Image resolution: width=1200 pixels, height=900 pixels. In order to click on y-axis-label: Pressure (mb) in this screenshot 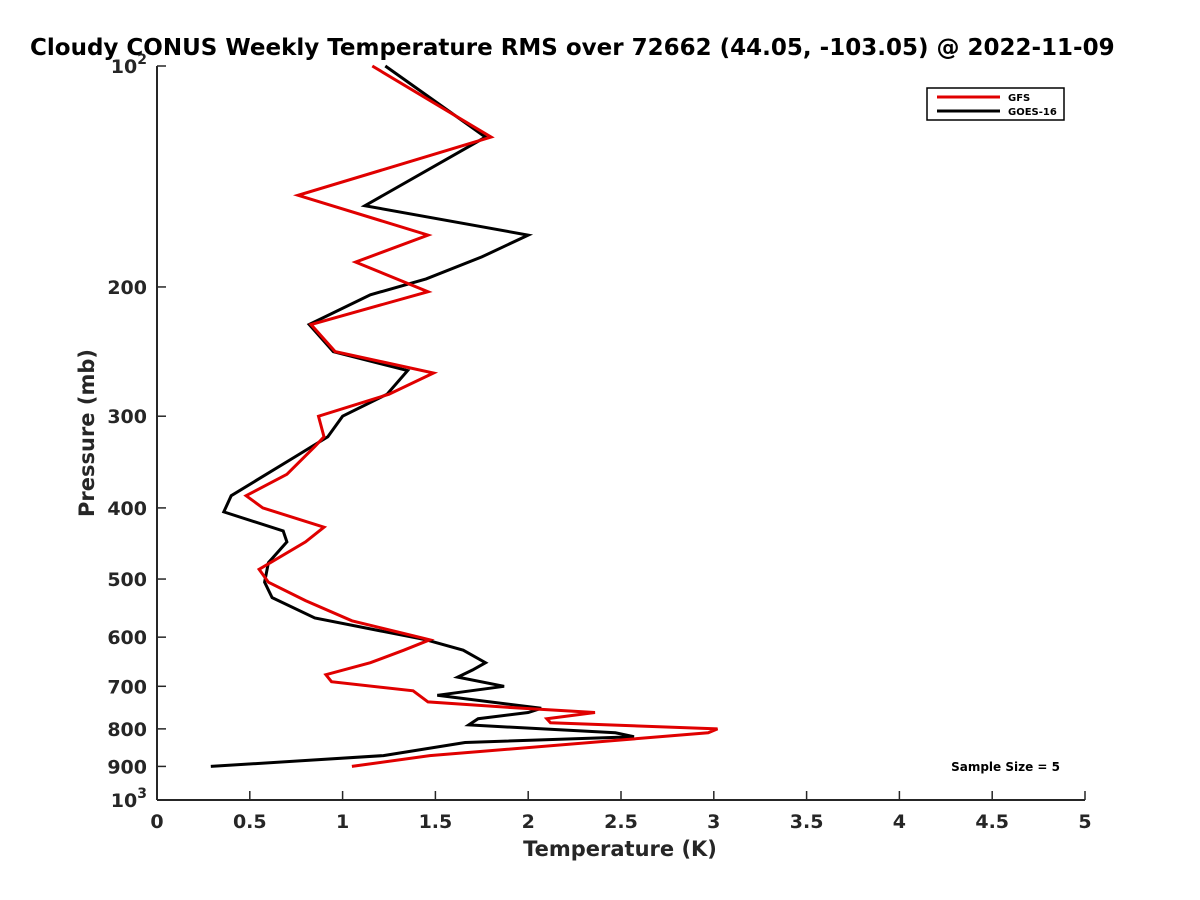, I will do `click(87, 433)`.